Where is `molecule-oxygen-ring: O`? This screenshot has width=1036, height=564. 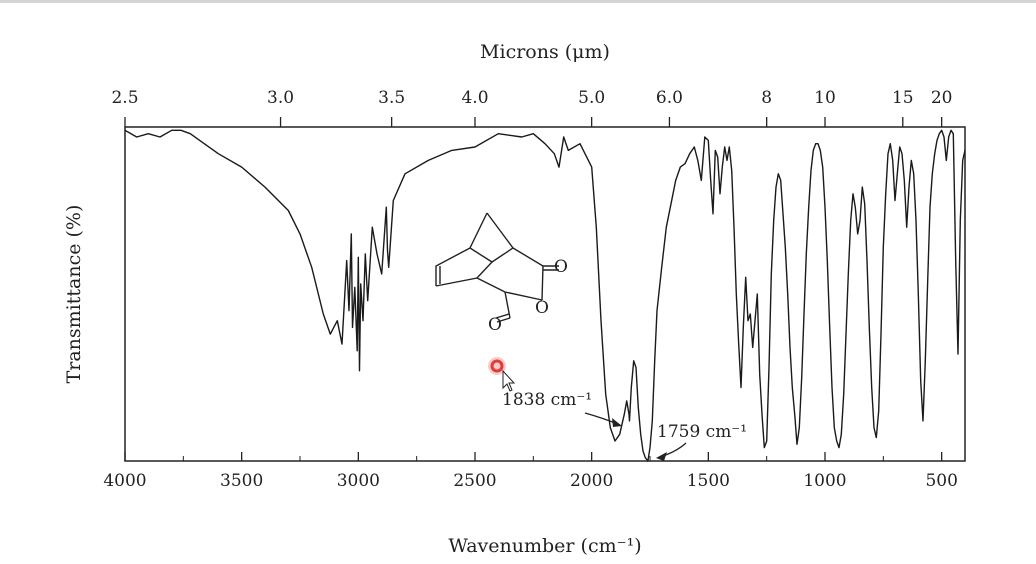 molecule-oxygen-ring: O is located at coordinates (542, 308).